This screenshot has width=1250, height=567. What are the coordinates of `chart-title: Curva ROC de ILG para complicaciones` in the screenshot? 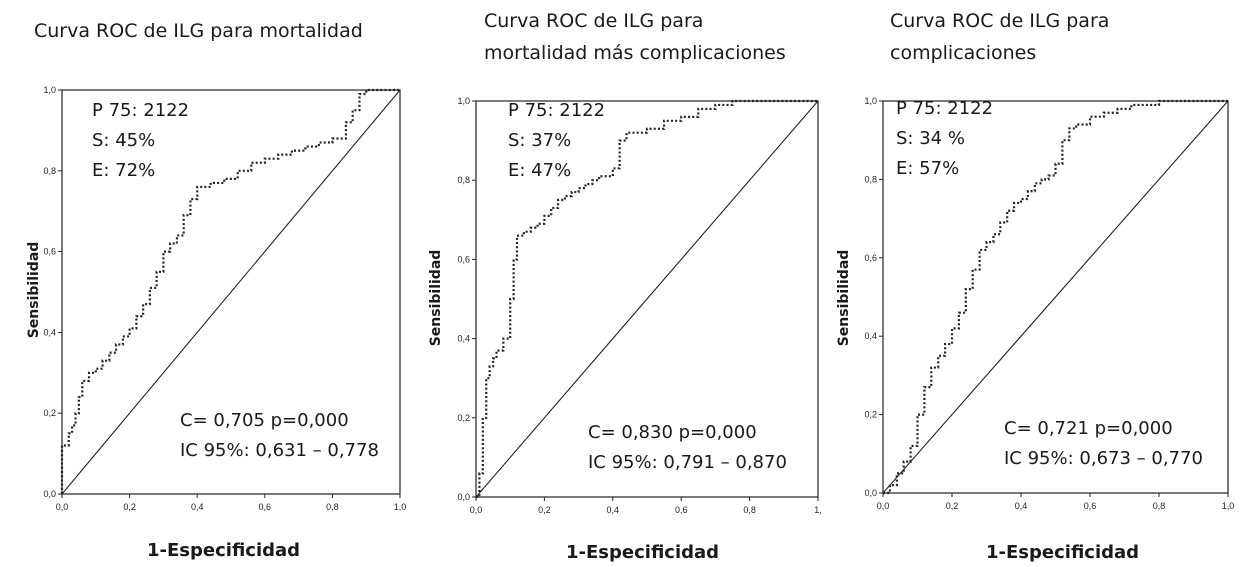 It's located at (999, 37).